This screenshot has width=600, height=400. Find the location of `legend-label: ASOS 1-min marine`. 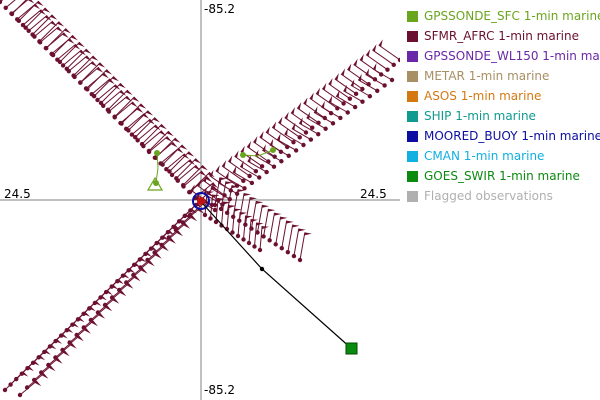

legend-label: ASOS 1-min marine is located at coordinates (483, 96).